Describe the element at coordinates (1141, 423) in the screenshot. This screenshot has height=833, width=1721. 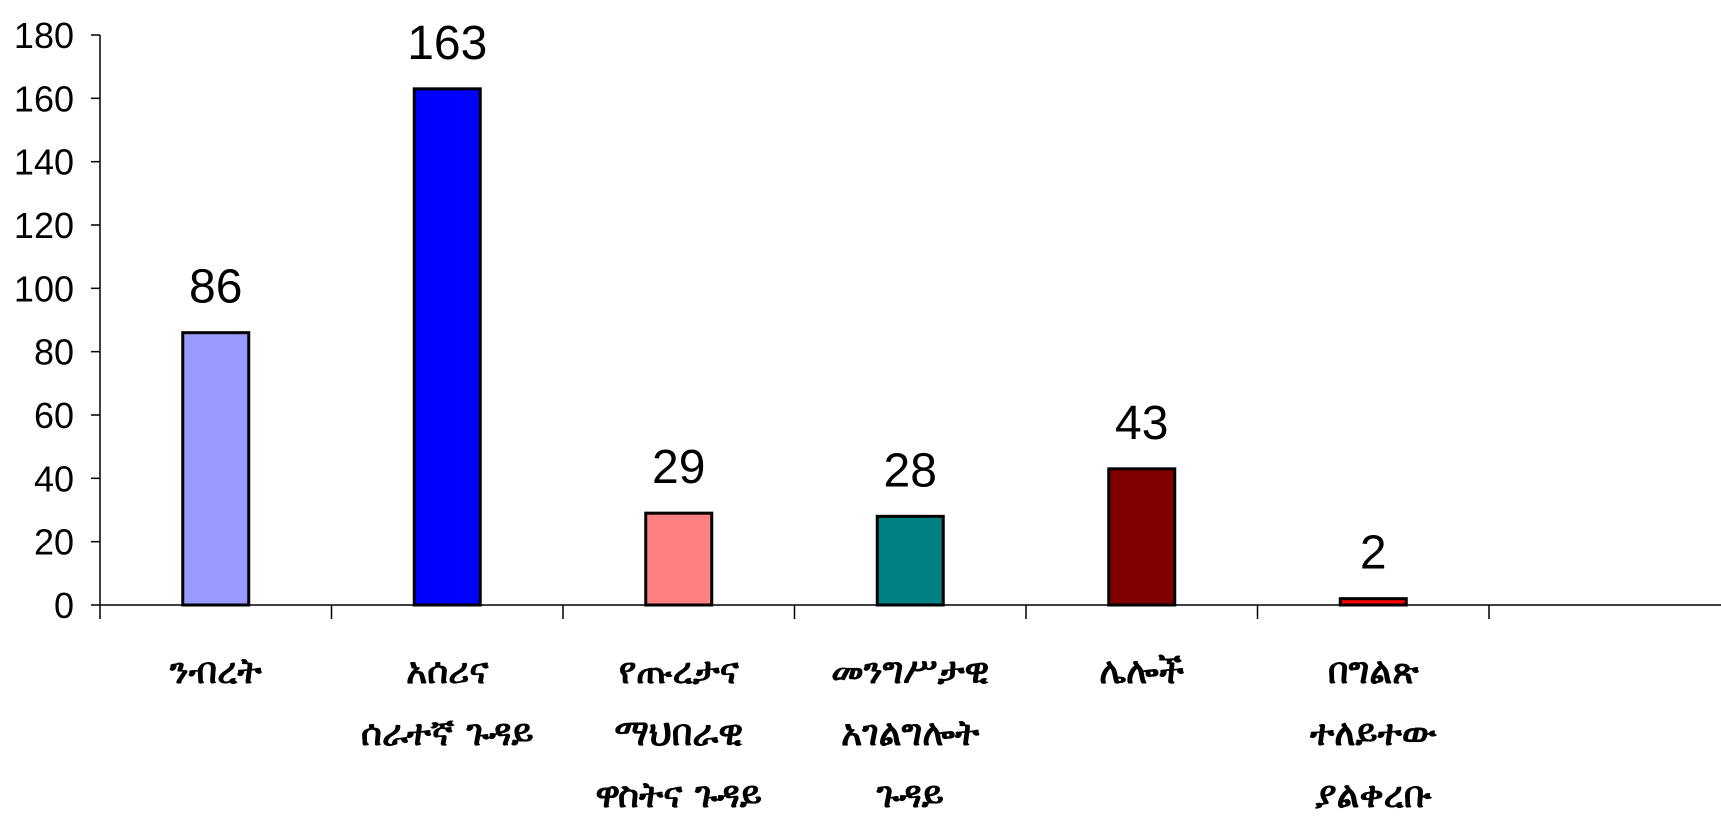
I see `data-label: 43` at that location.